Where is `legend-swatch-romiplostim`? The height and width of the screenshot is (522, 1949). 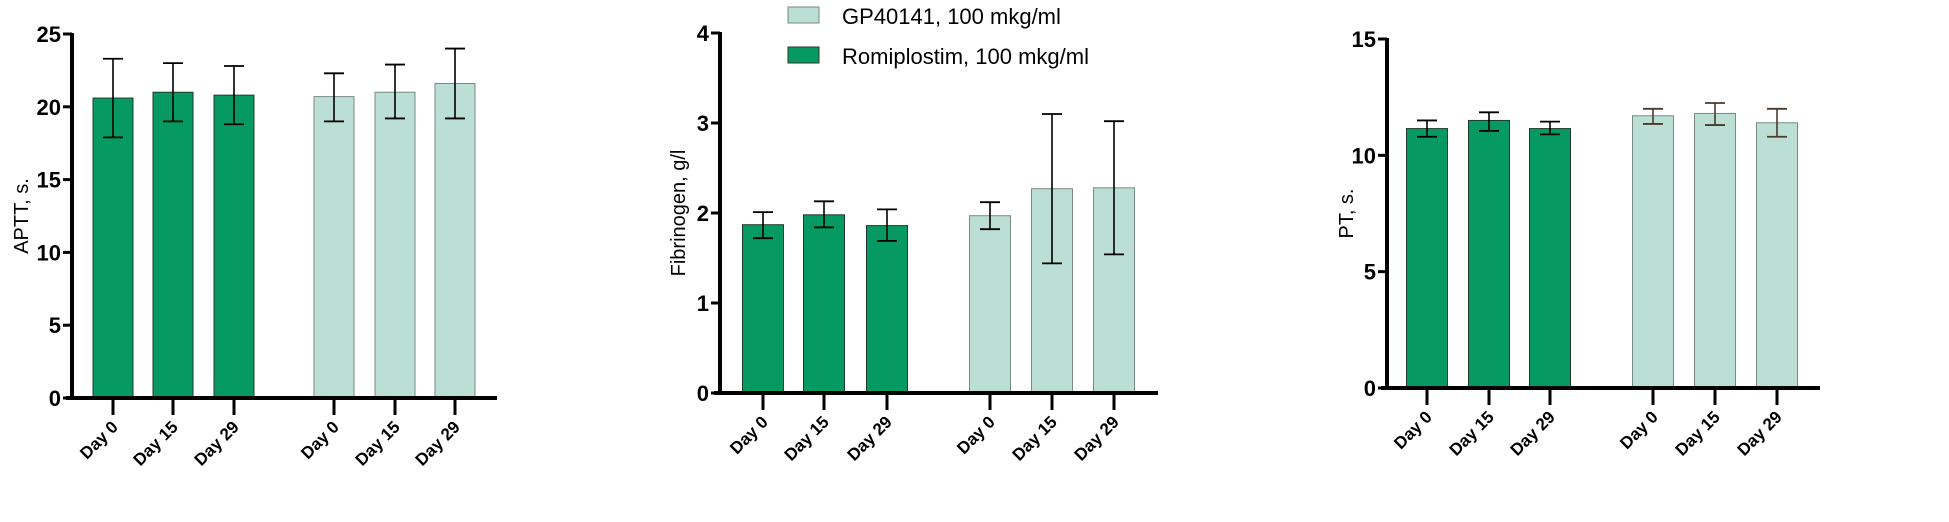
legend-swatch-romiplostim is located at coordinates (803, 55).